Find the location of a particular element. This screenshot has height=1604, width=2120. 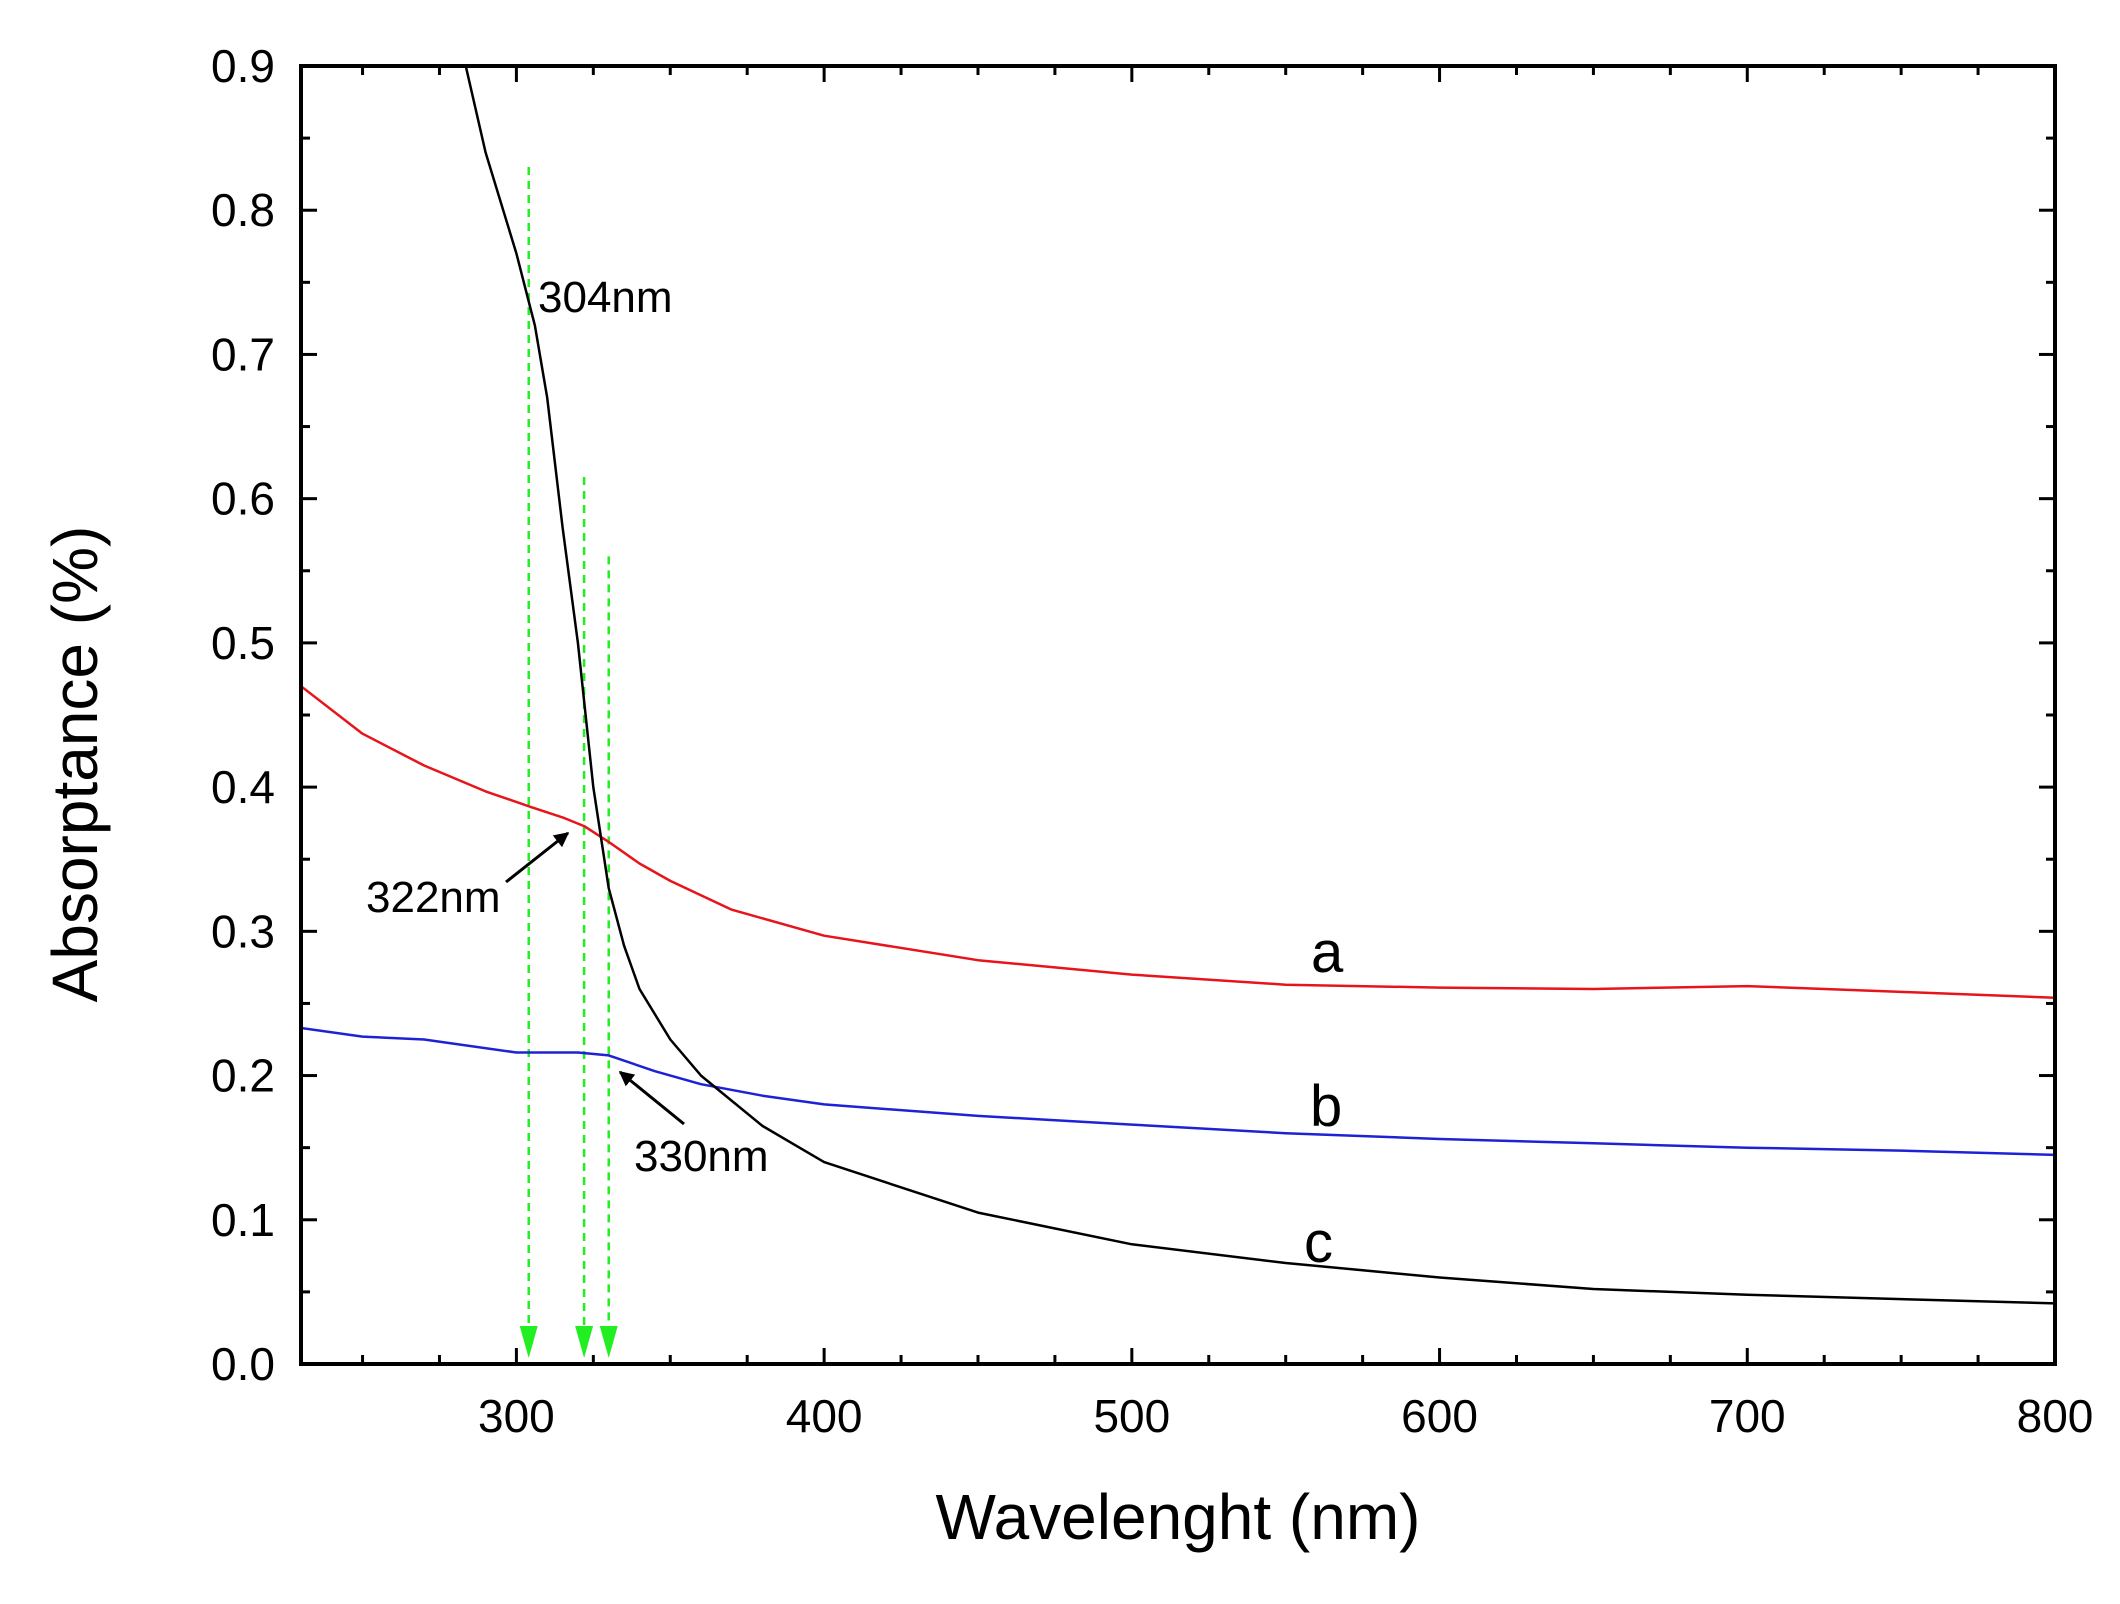

x-tick-label-500: 500 is located at coordinates (1131, 1416).